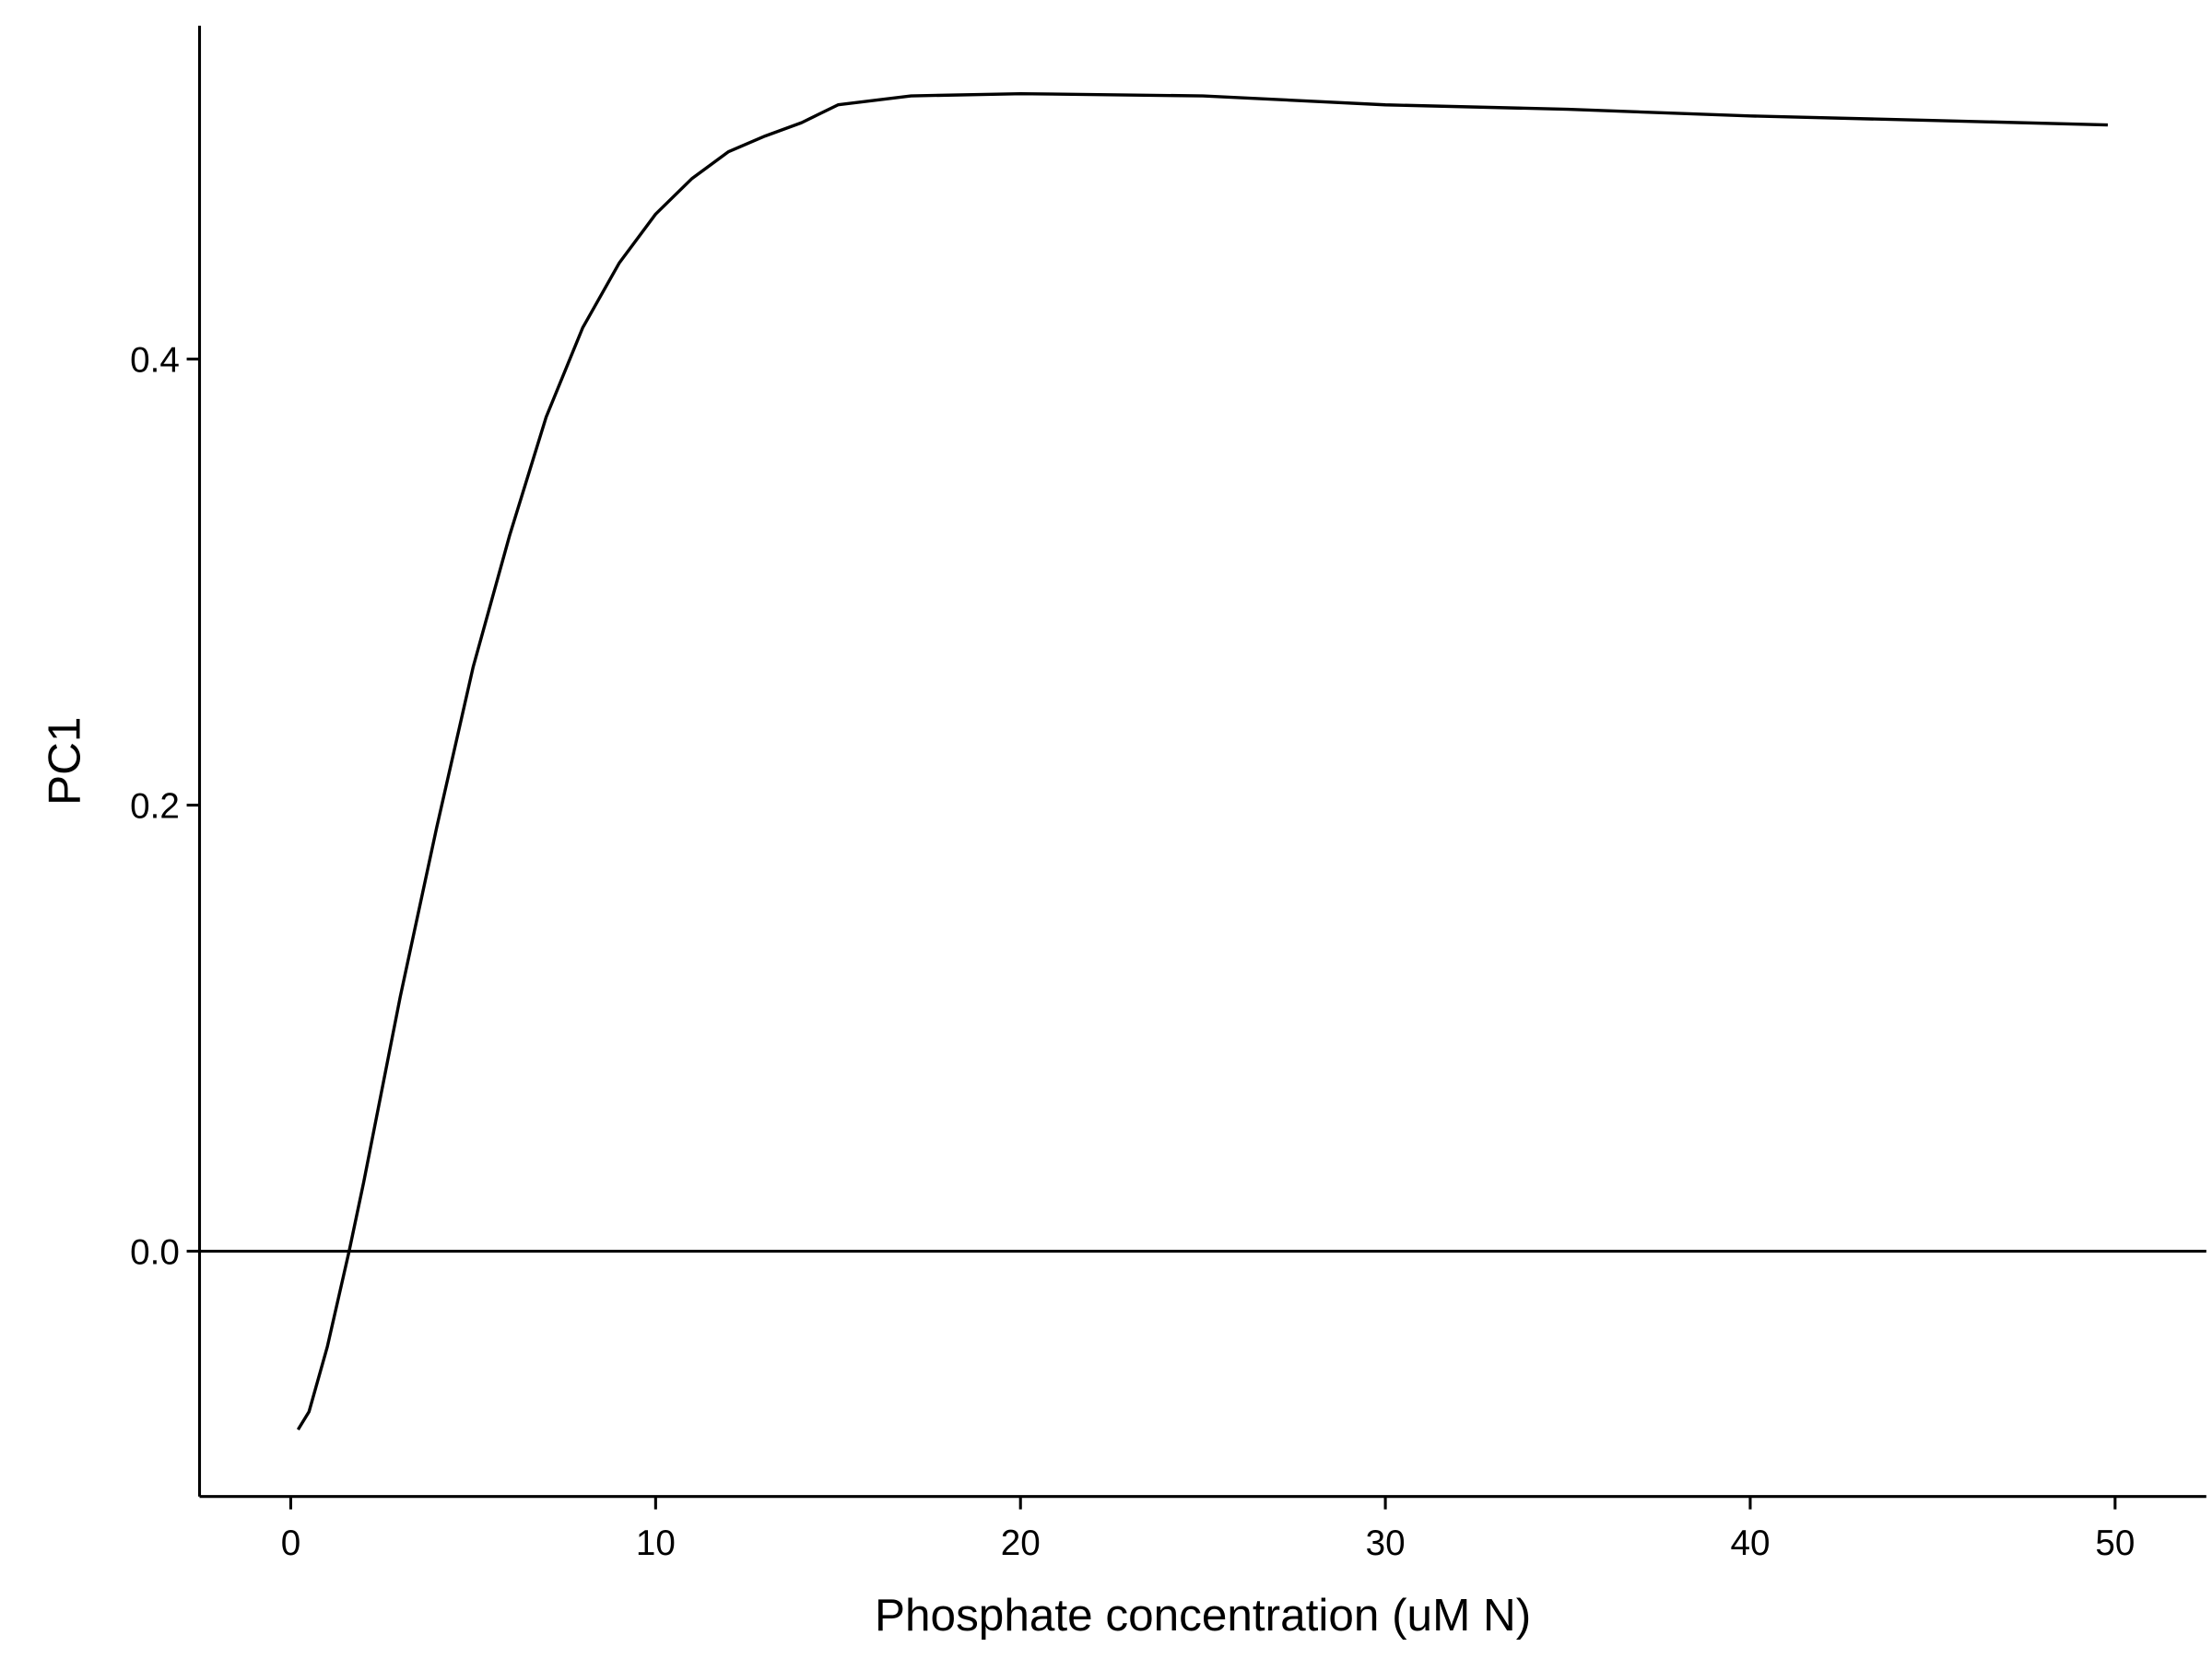  I want to click on x-tick-label: 30, so click(1386, 1543).